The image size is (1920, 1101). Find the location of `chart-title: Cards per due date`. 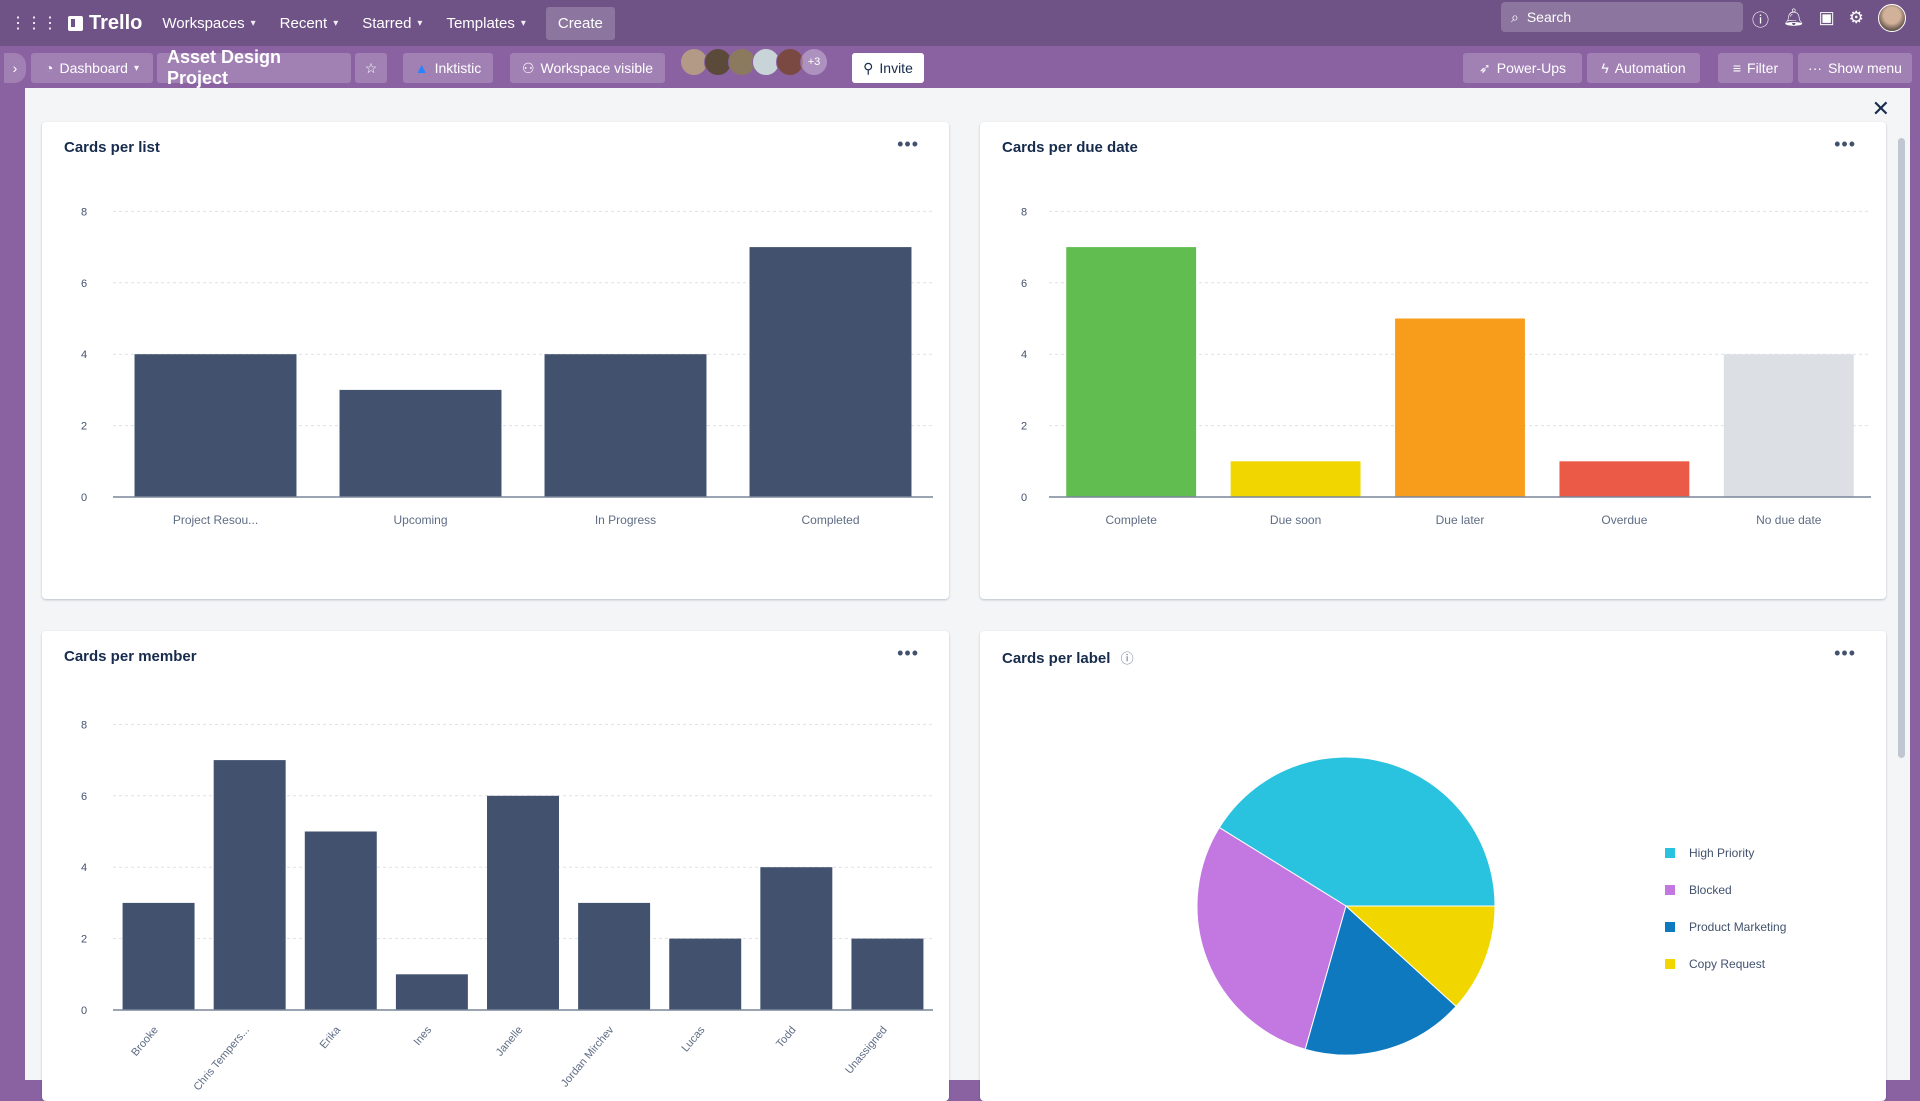

chart-title: Cards per due date is located at coordinates (1070, 147).